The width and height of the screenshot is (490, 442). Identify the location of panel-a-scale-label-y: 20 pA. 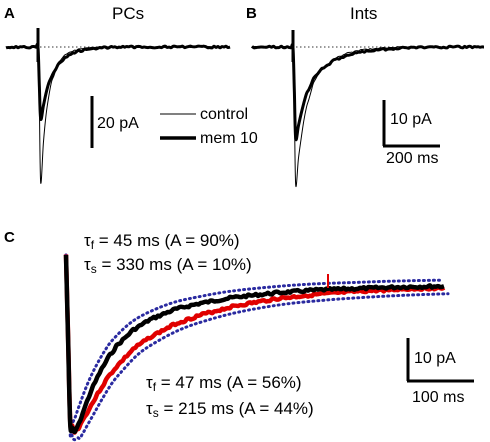
(118, 123).